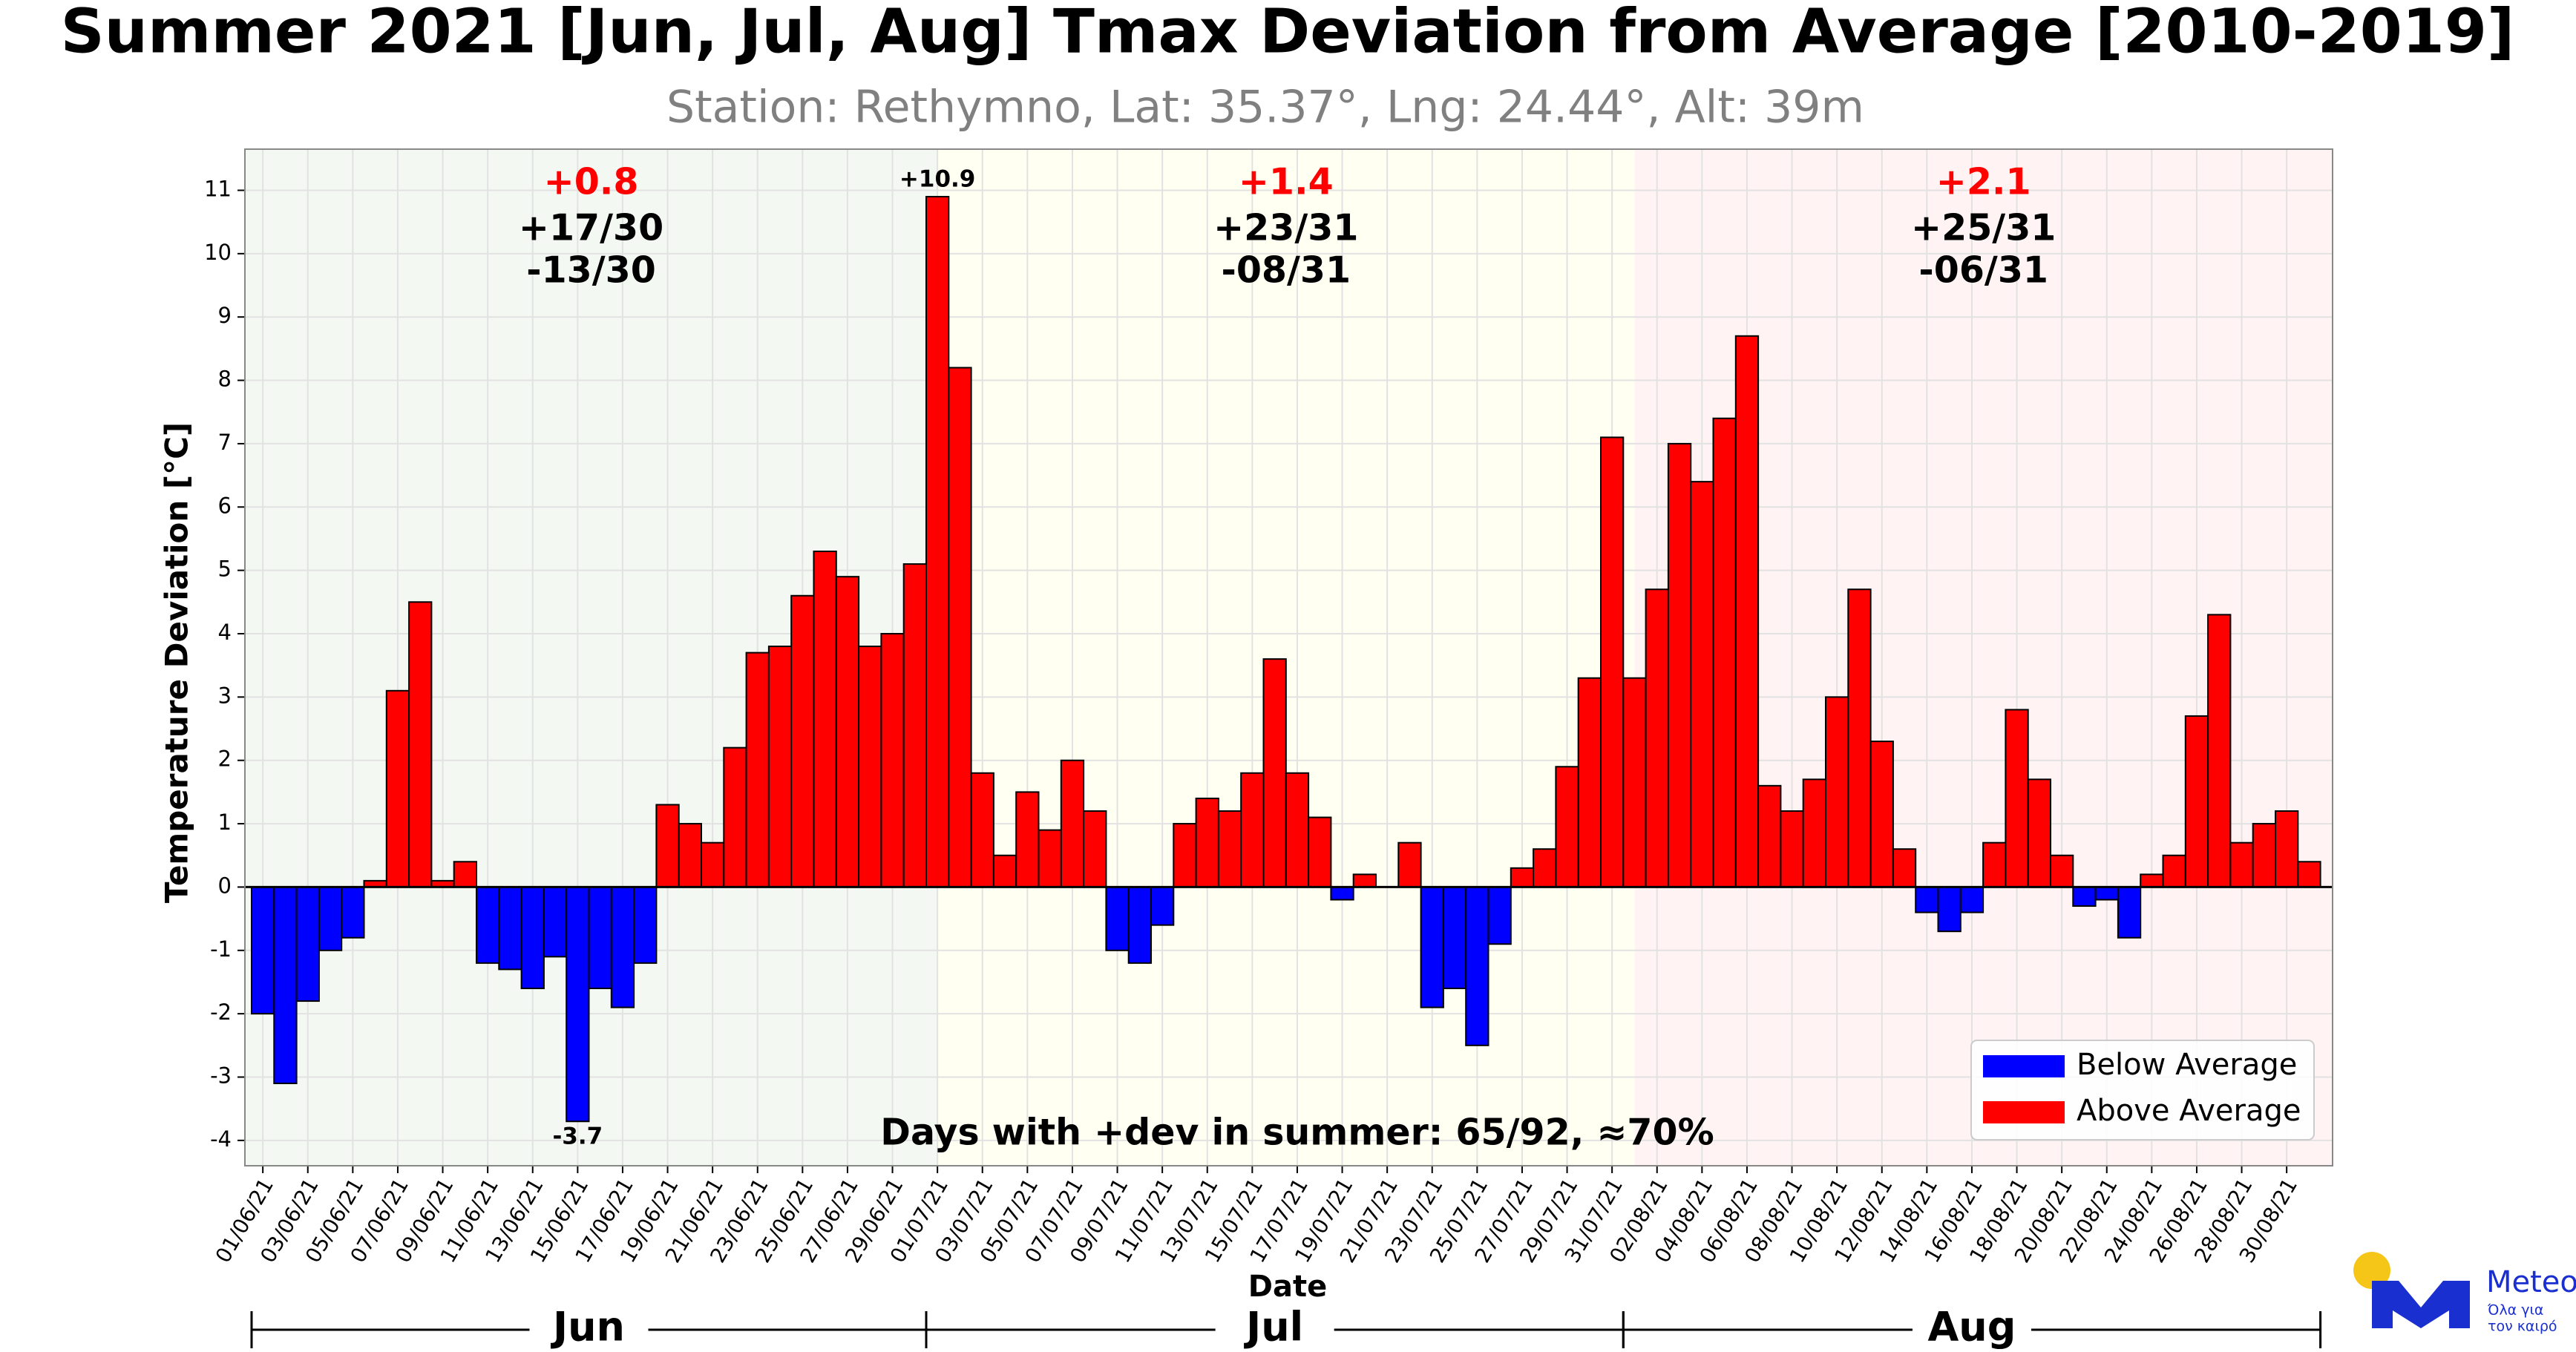 The width and height of the screenshot is (2576, 1352). I want to click on month-label: Jul, so click(1273, 1327).